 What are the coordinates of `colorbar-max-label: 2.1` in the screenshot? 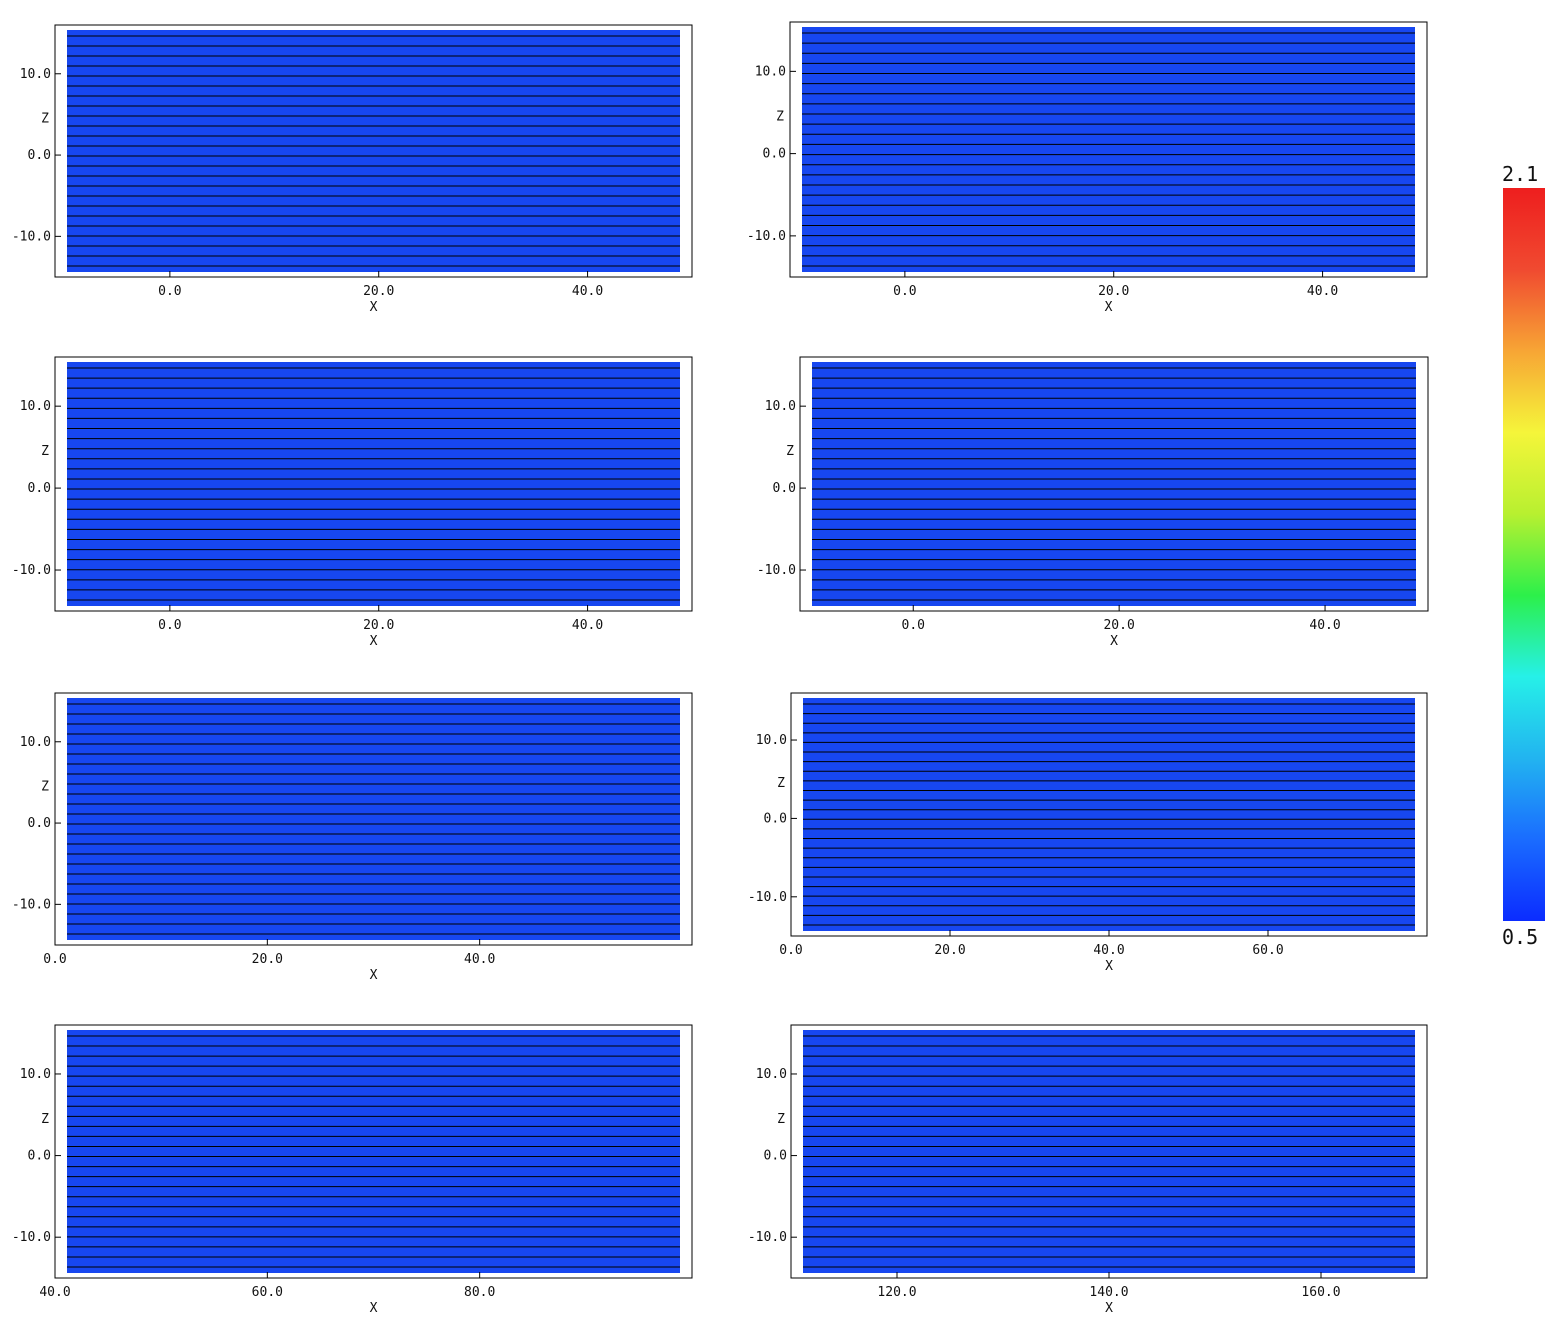 It's located at (1520, 174).